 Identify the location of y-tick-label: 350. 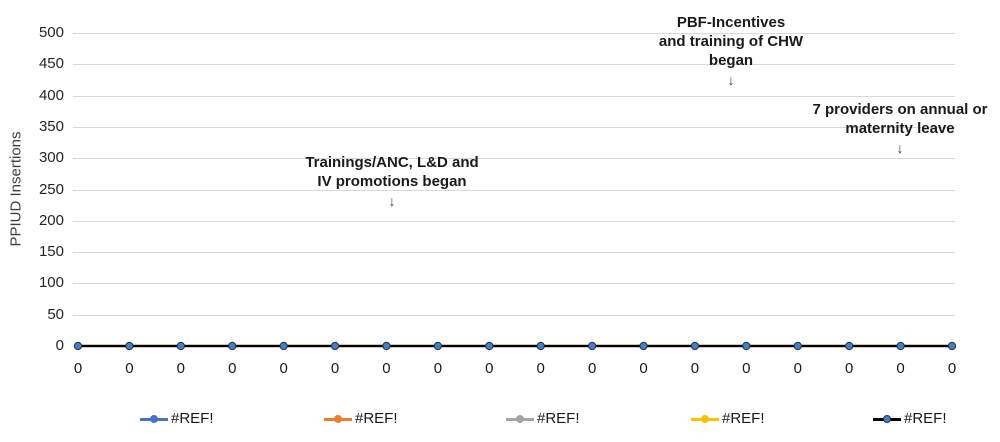
(51, 126).